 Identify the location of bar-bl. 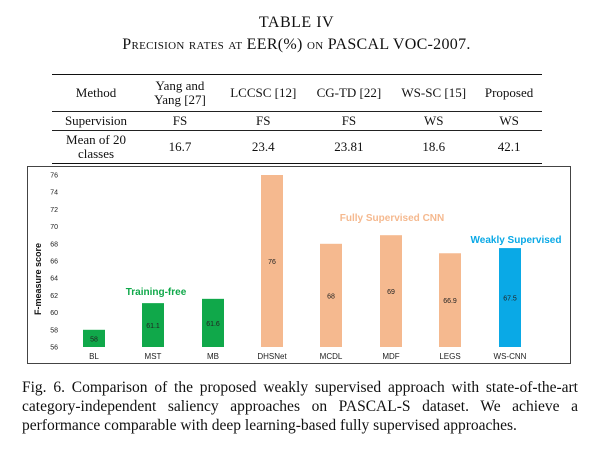
(94, 338).